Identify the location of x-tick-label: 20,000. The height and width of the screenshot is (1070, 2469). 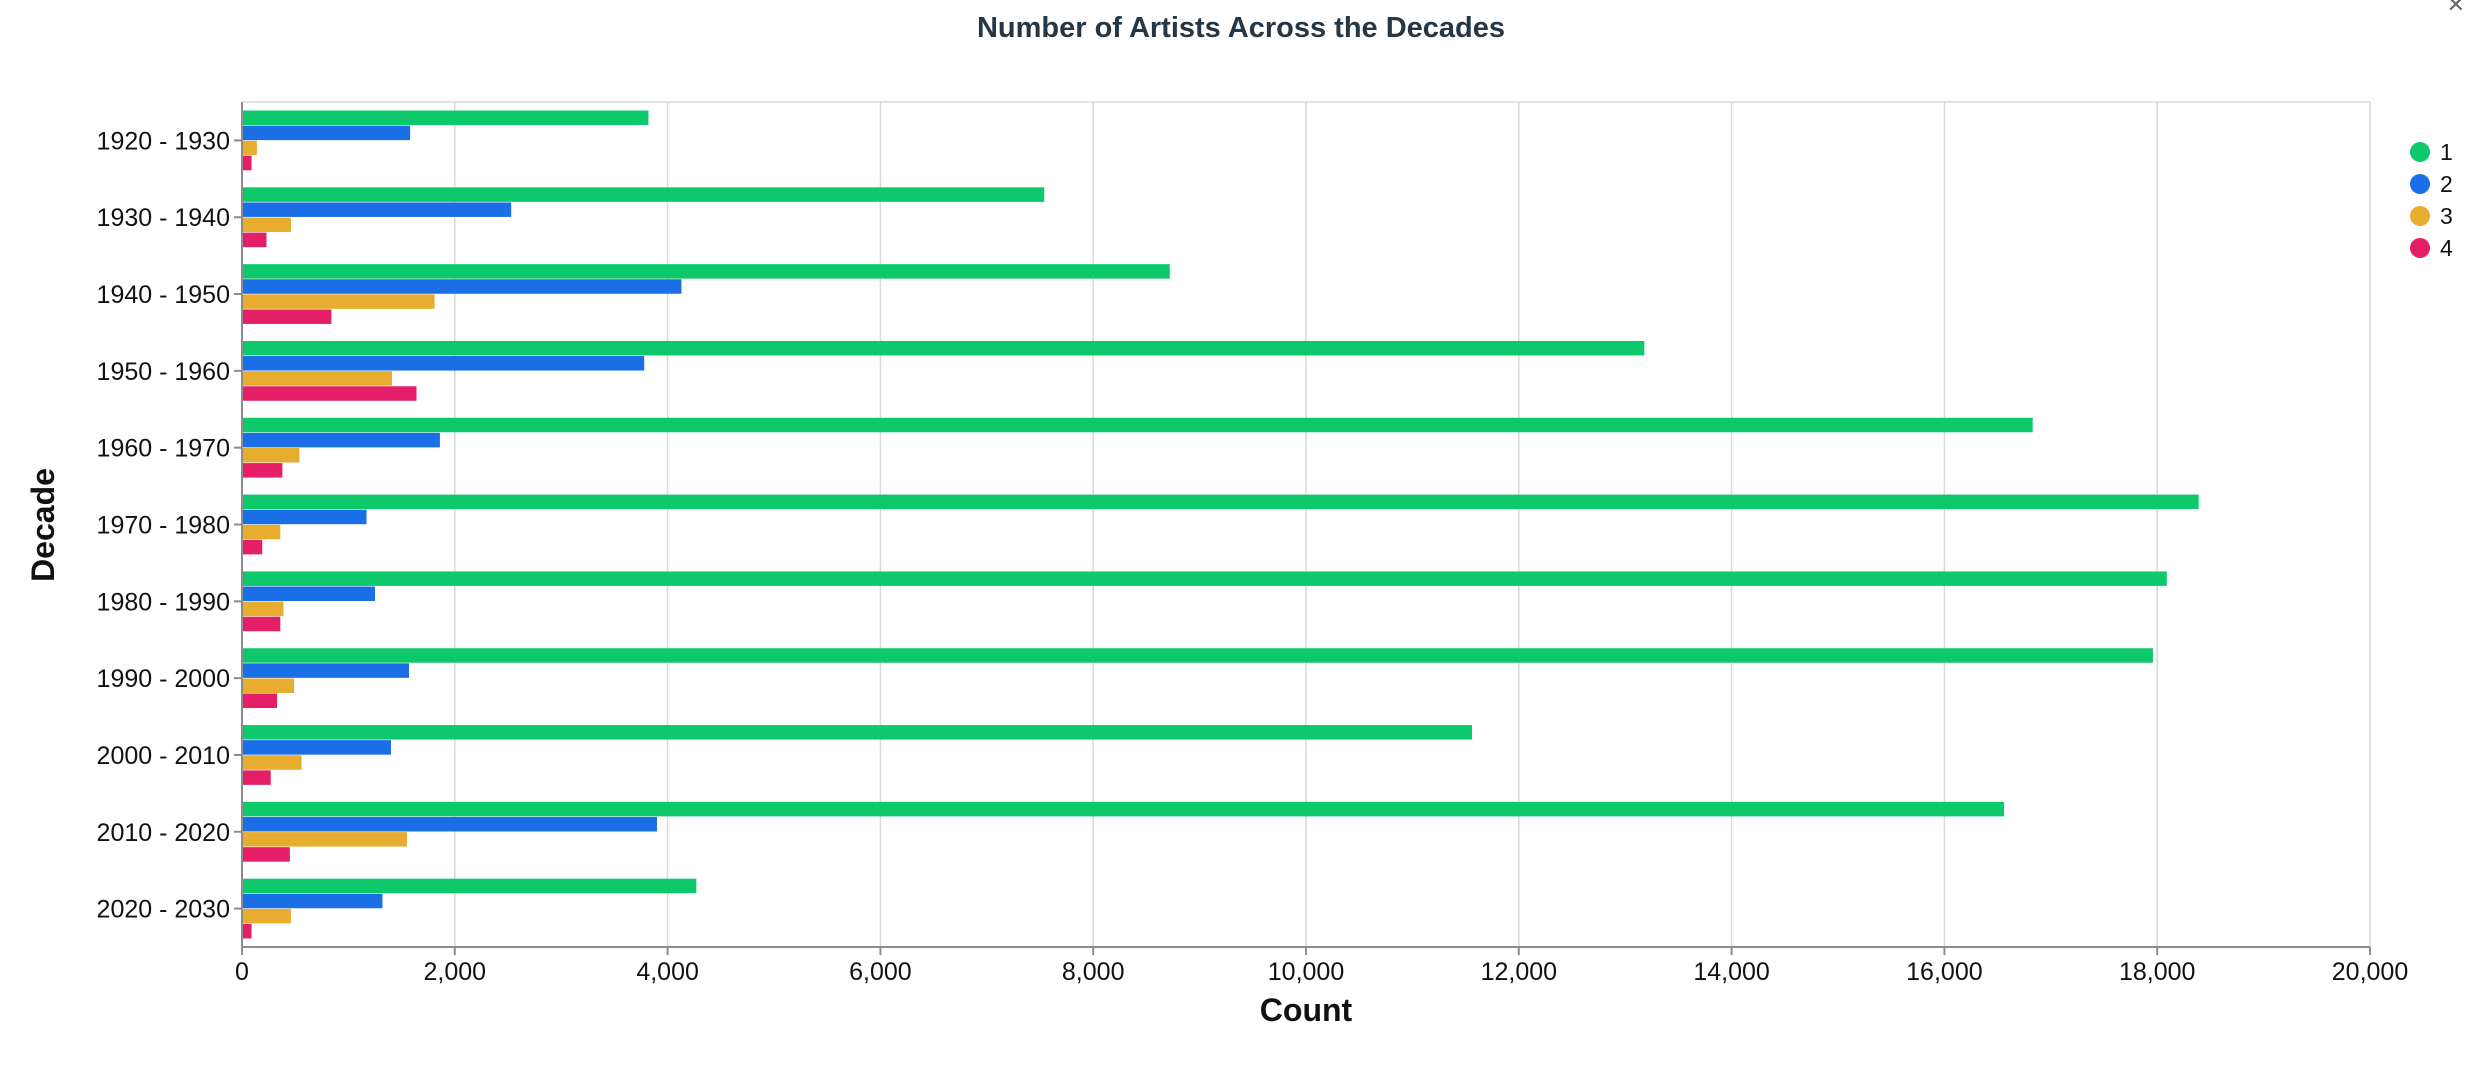
(2370, 972).